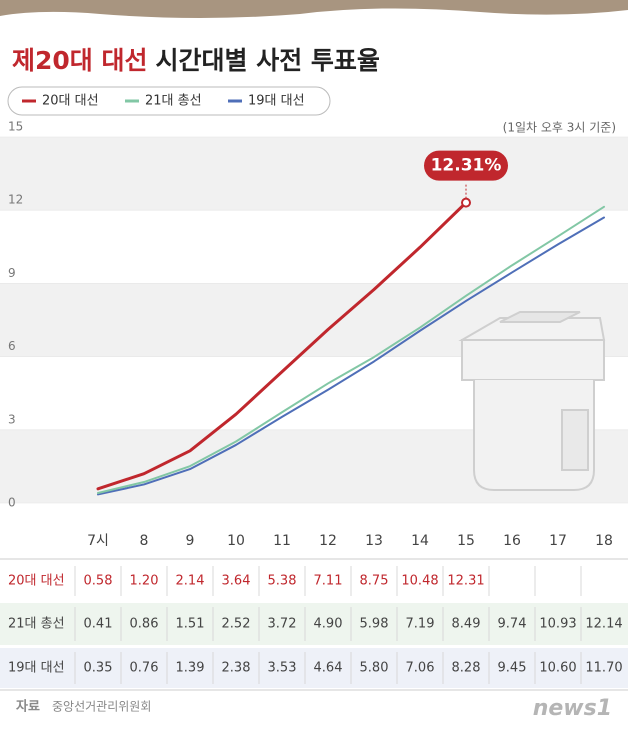  I want to click on cell: 12.31, so click(465, 581).